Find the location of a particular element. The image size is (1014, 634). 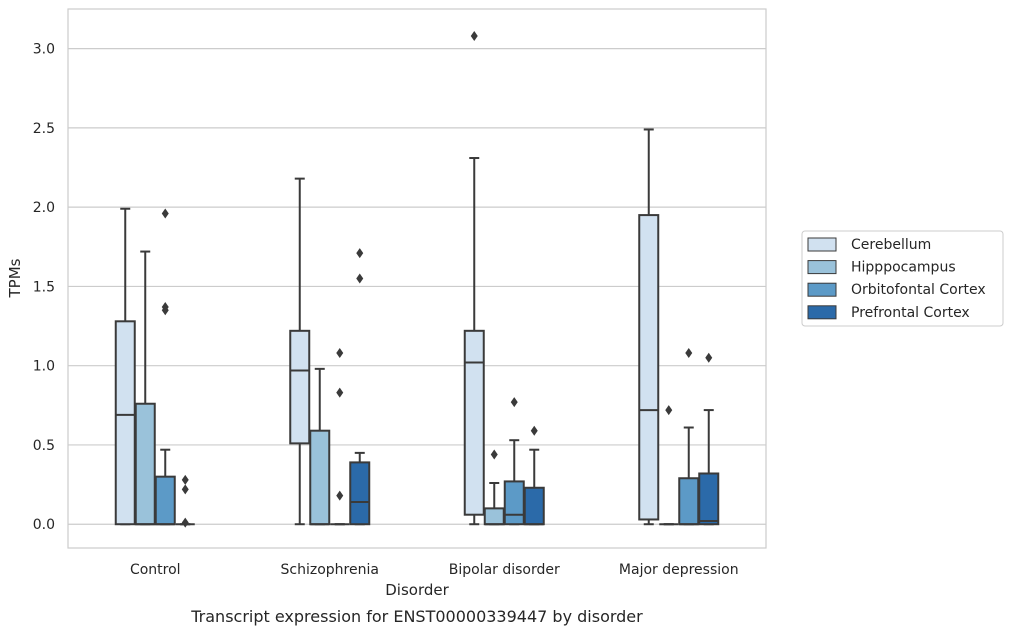

y-tick-label-0: 0.0 is located at coordinates (44, 525).